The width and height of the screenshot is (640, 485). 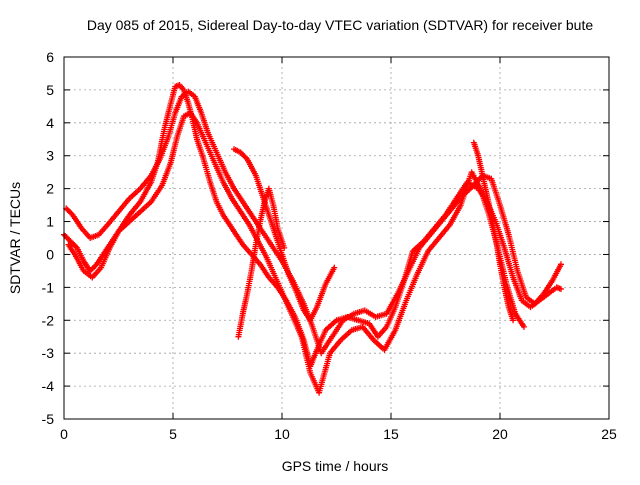 What do you see at coordinates (48, 419) in the screenshot?
I see `y-tick-label: -5` at bounding box center [48, 419].